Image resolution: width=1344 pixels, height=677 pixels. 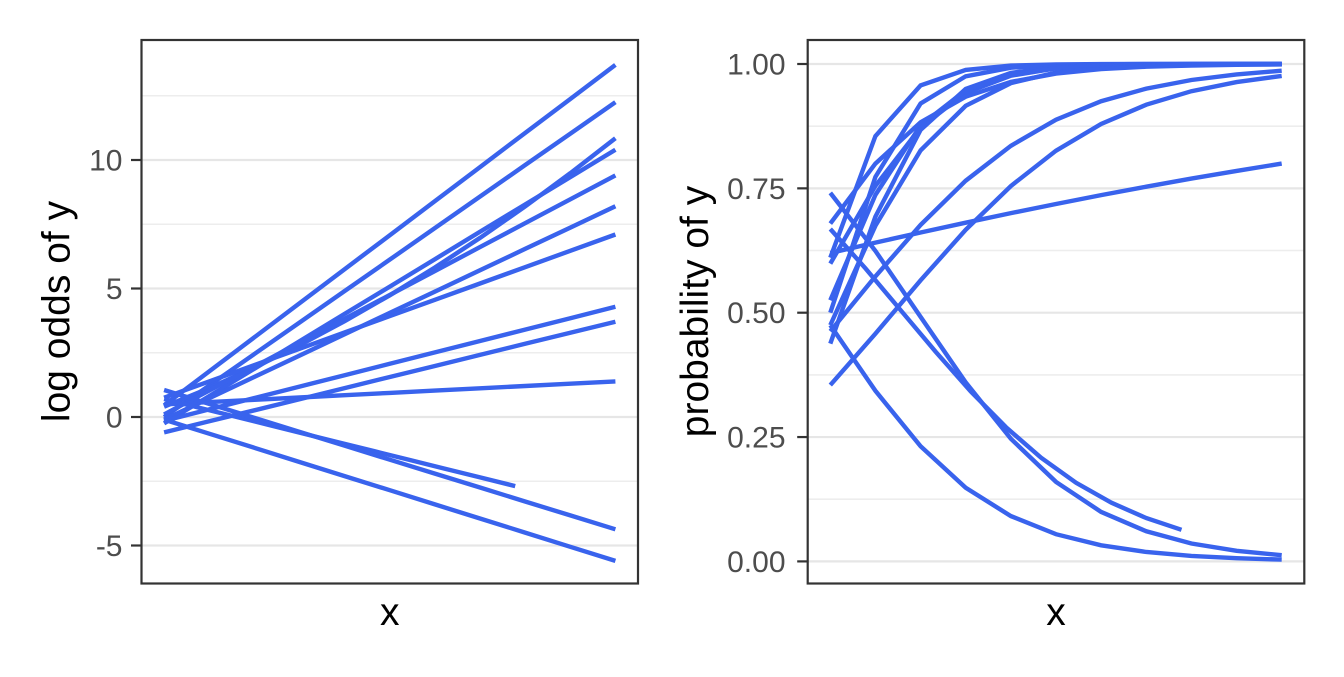 What do you see at coordinates (57, 311) in the screenshot?
I see `svg-text: log odds of y` at bounding box center [57, 311].